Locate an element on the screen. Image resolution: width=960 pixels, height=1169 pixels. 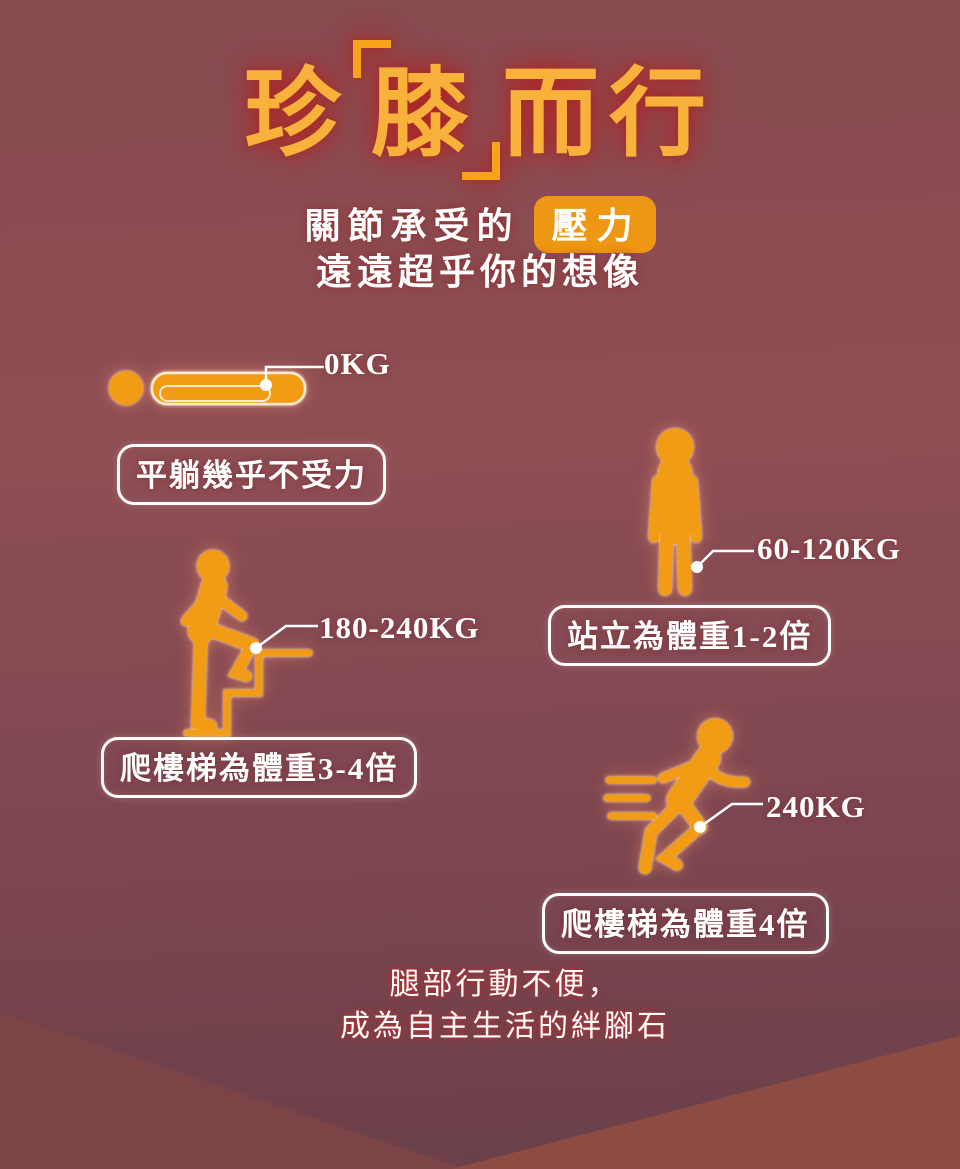
standing-knee-callout is located at coordinates (722, 561).